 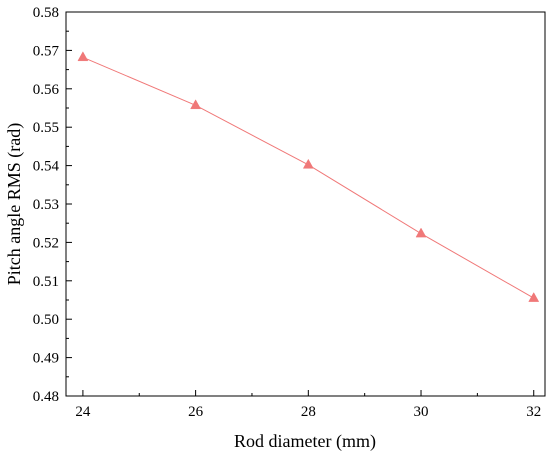 What do you see at coordinates (46, 13) in the screenshot?
I see `y-tick-label: 0.58` at bounding box center [46, 13].